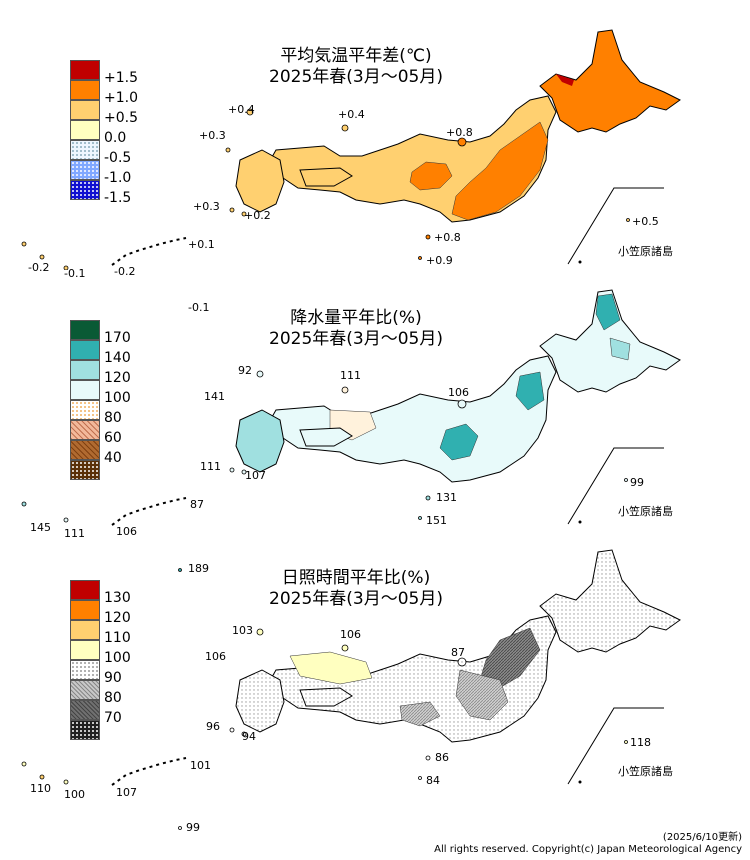 Image resolution: width=750 pixels, height=860 pixels. I want to click on value-amami: 101, so click(200, 765).